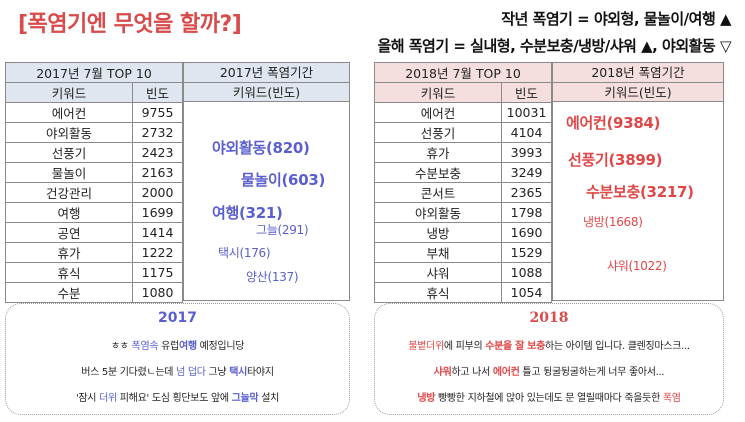 This screenshot has width=745, height=422. I want to click on freq-cell: 1175, so click(157, 272).